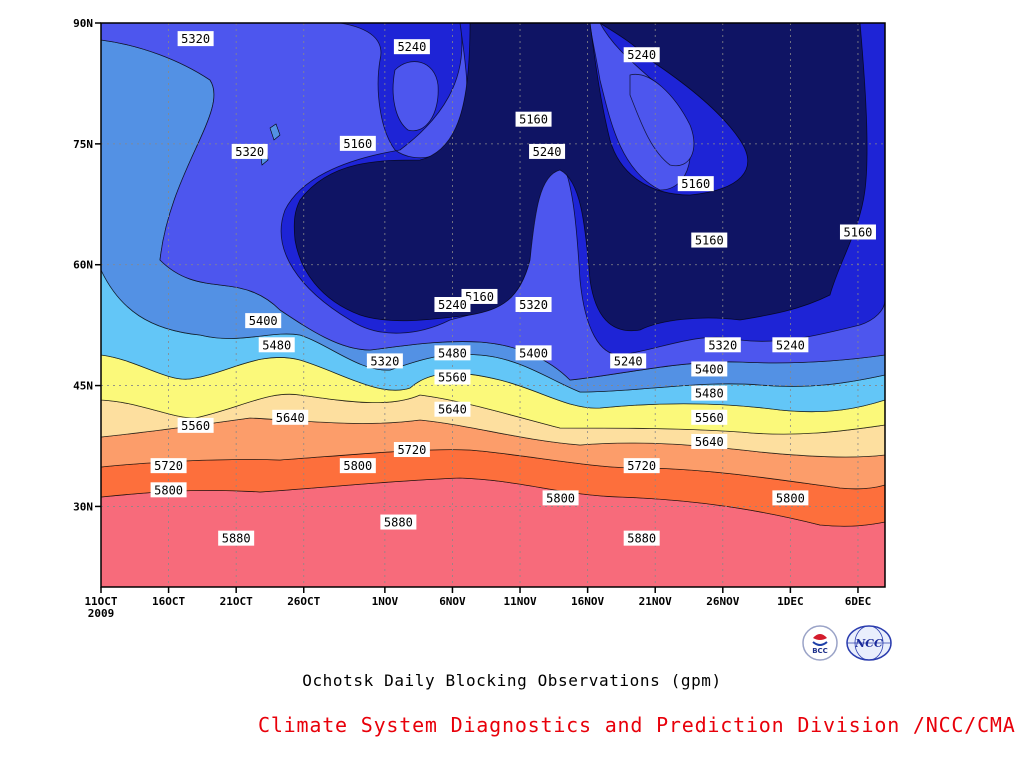 This screenshot has height=768, width=1024. What do you see at coordinates (100, 601) in the screenshot?
I see `x-tick-label: 11OCT` at bounding box center [100, 601].